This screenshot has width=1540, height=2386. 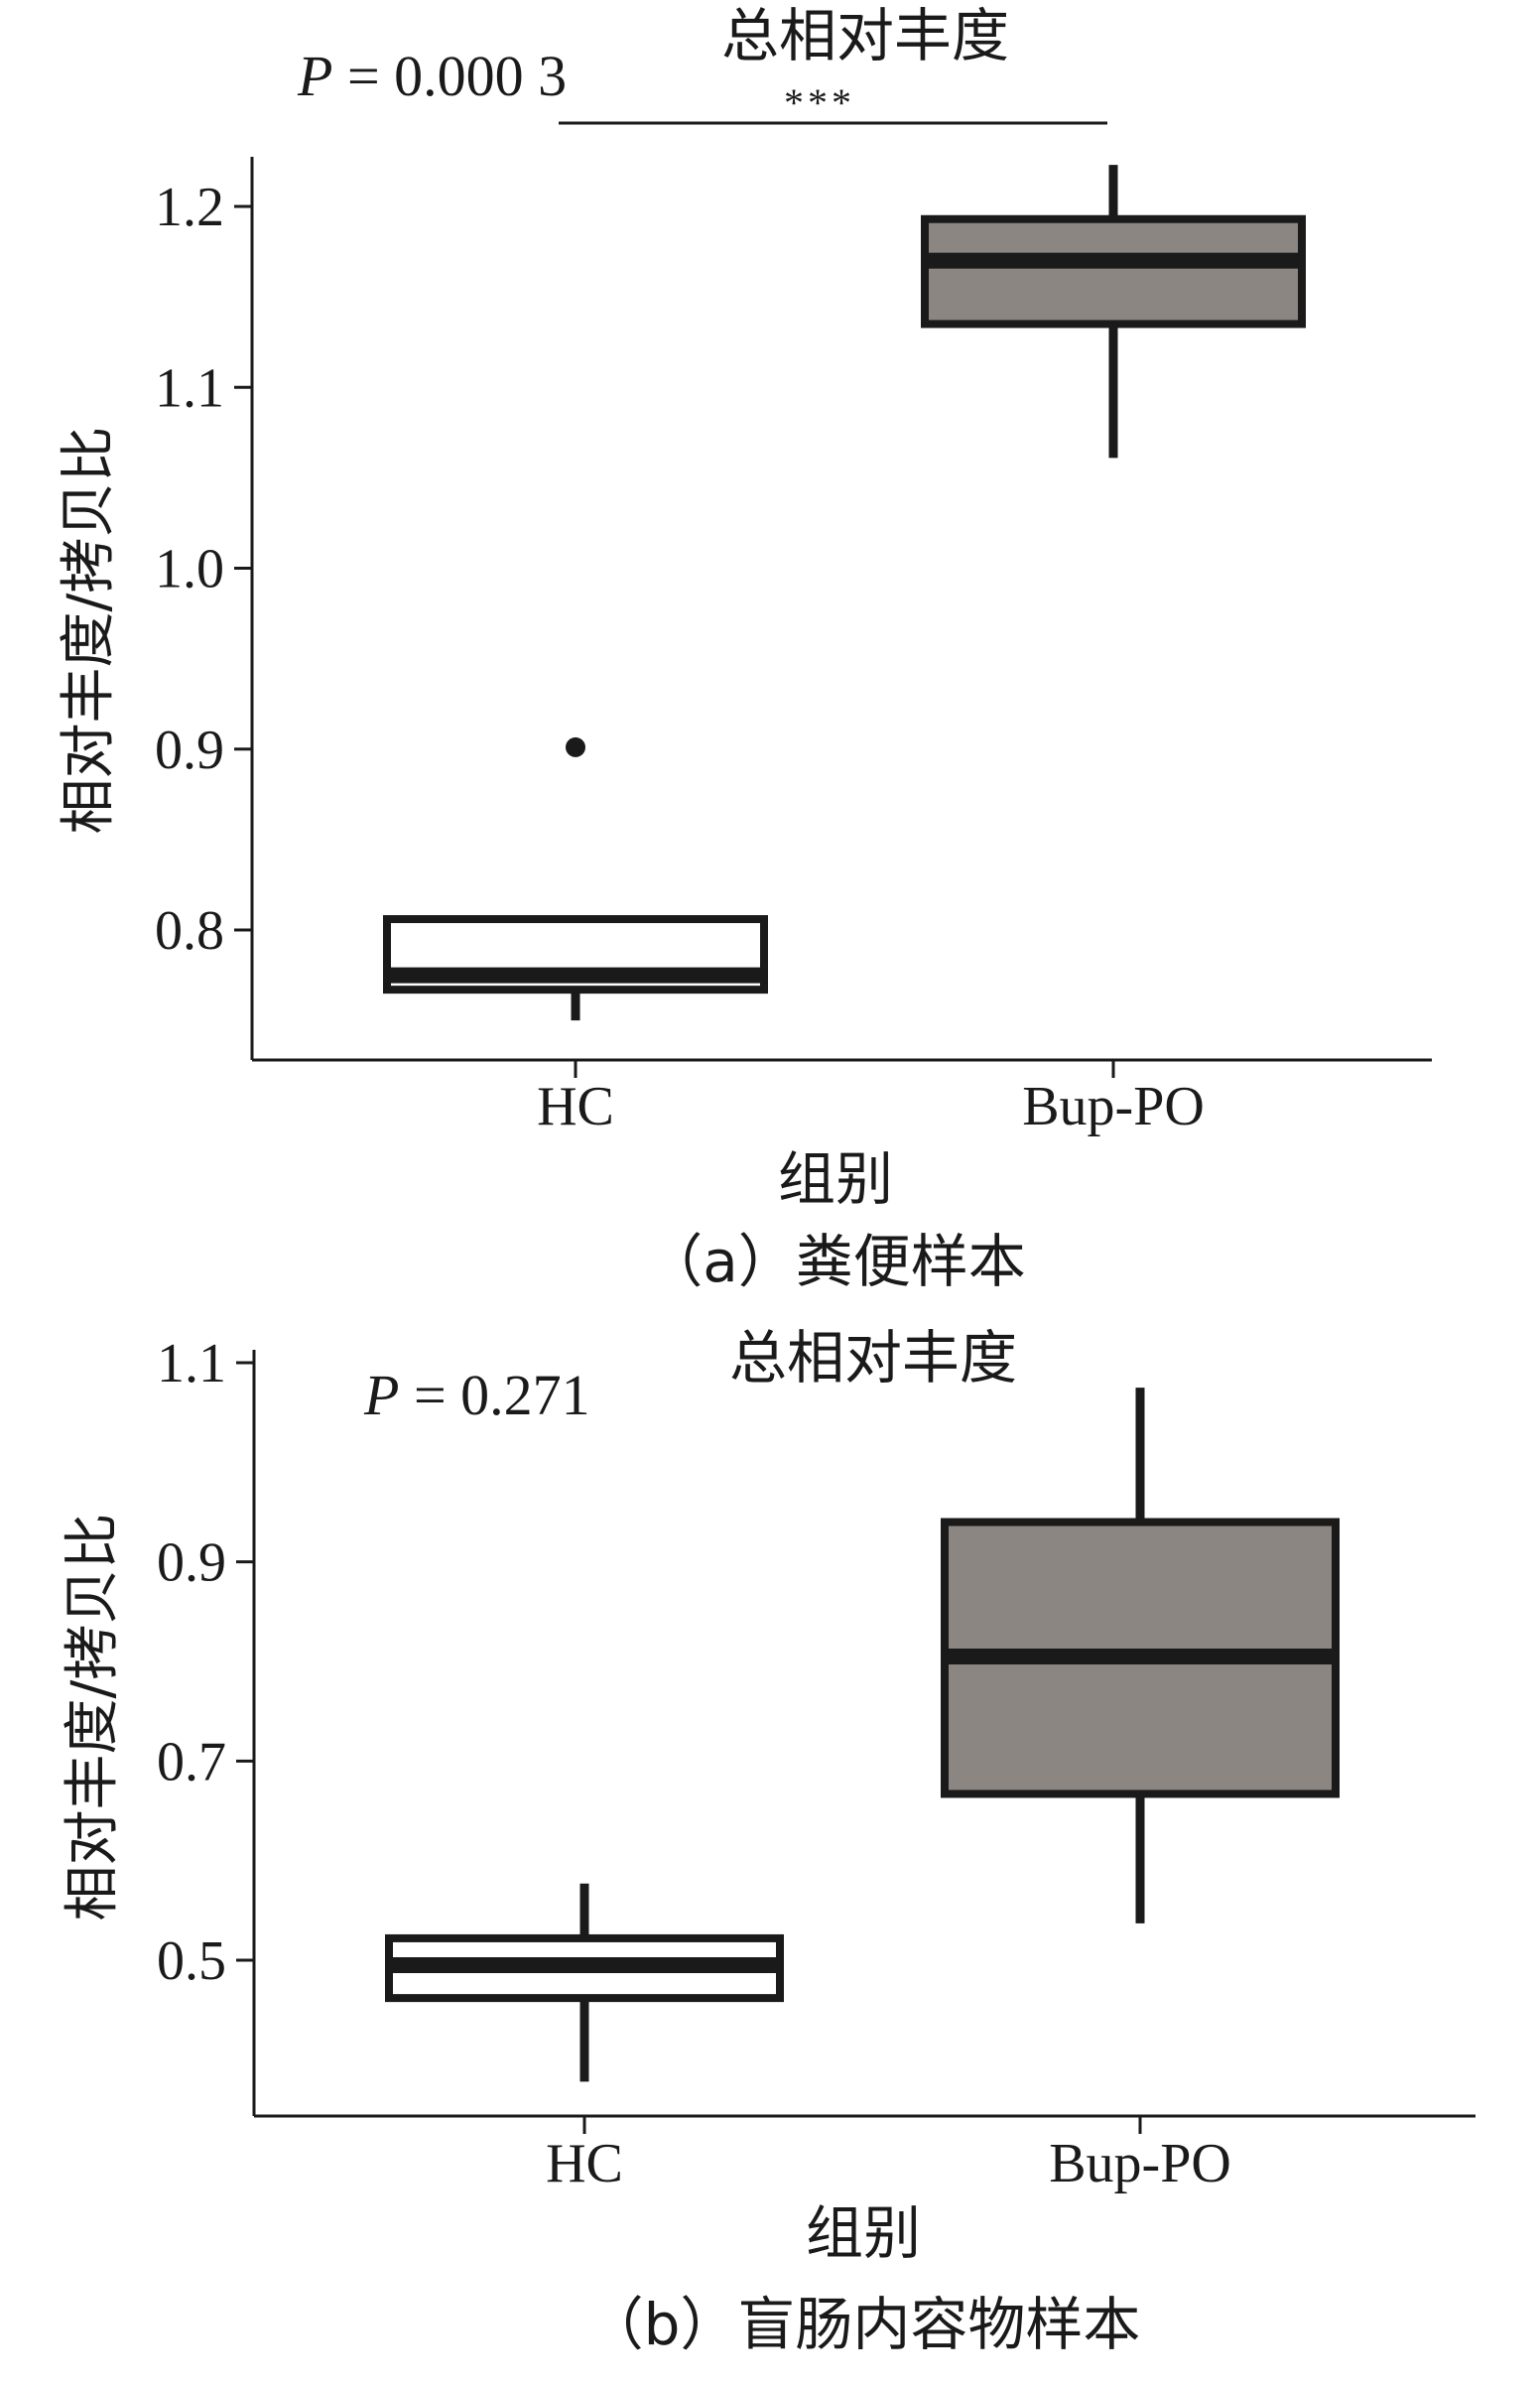 What do you see at coordinates (575, 746) in the screenshot?
I see `outlier-point` at bounding box center [575, 746].